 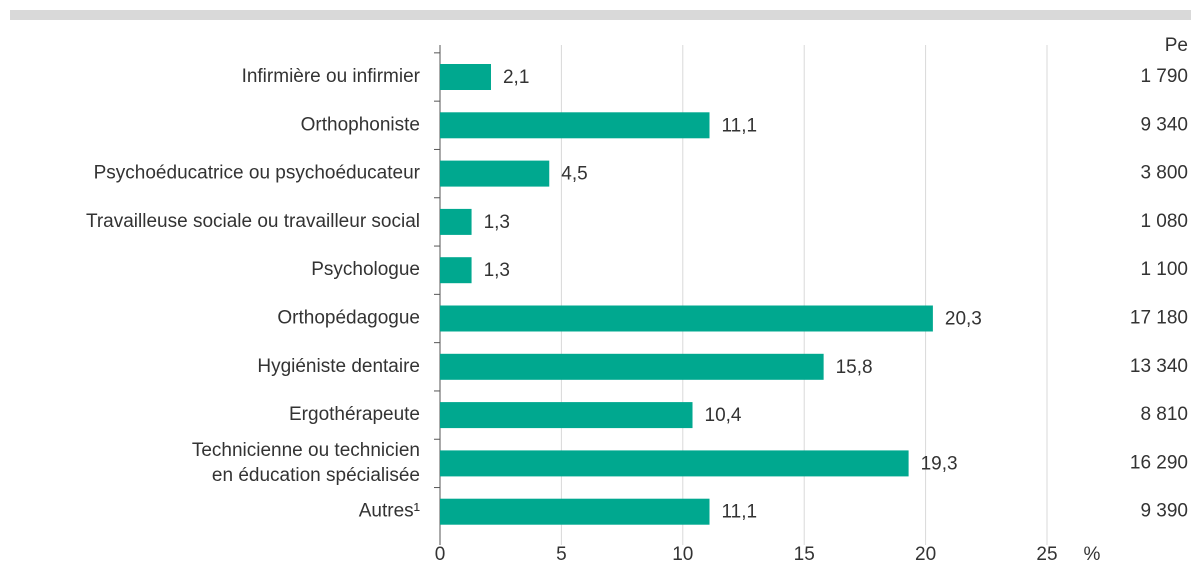 What do you see at coordinates (1164, 414) in the screenshot?
I see `column-value: 8 810` at bounding box center [1164, 414].